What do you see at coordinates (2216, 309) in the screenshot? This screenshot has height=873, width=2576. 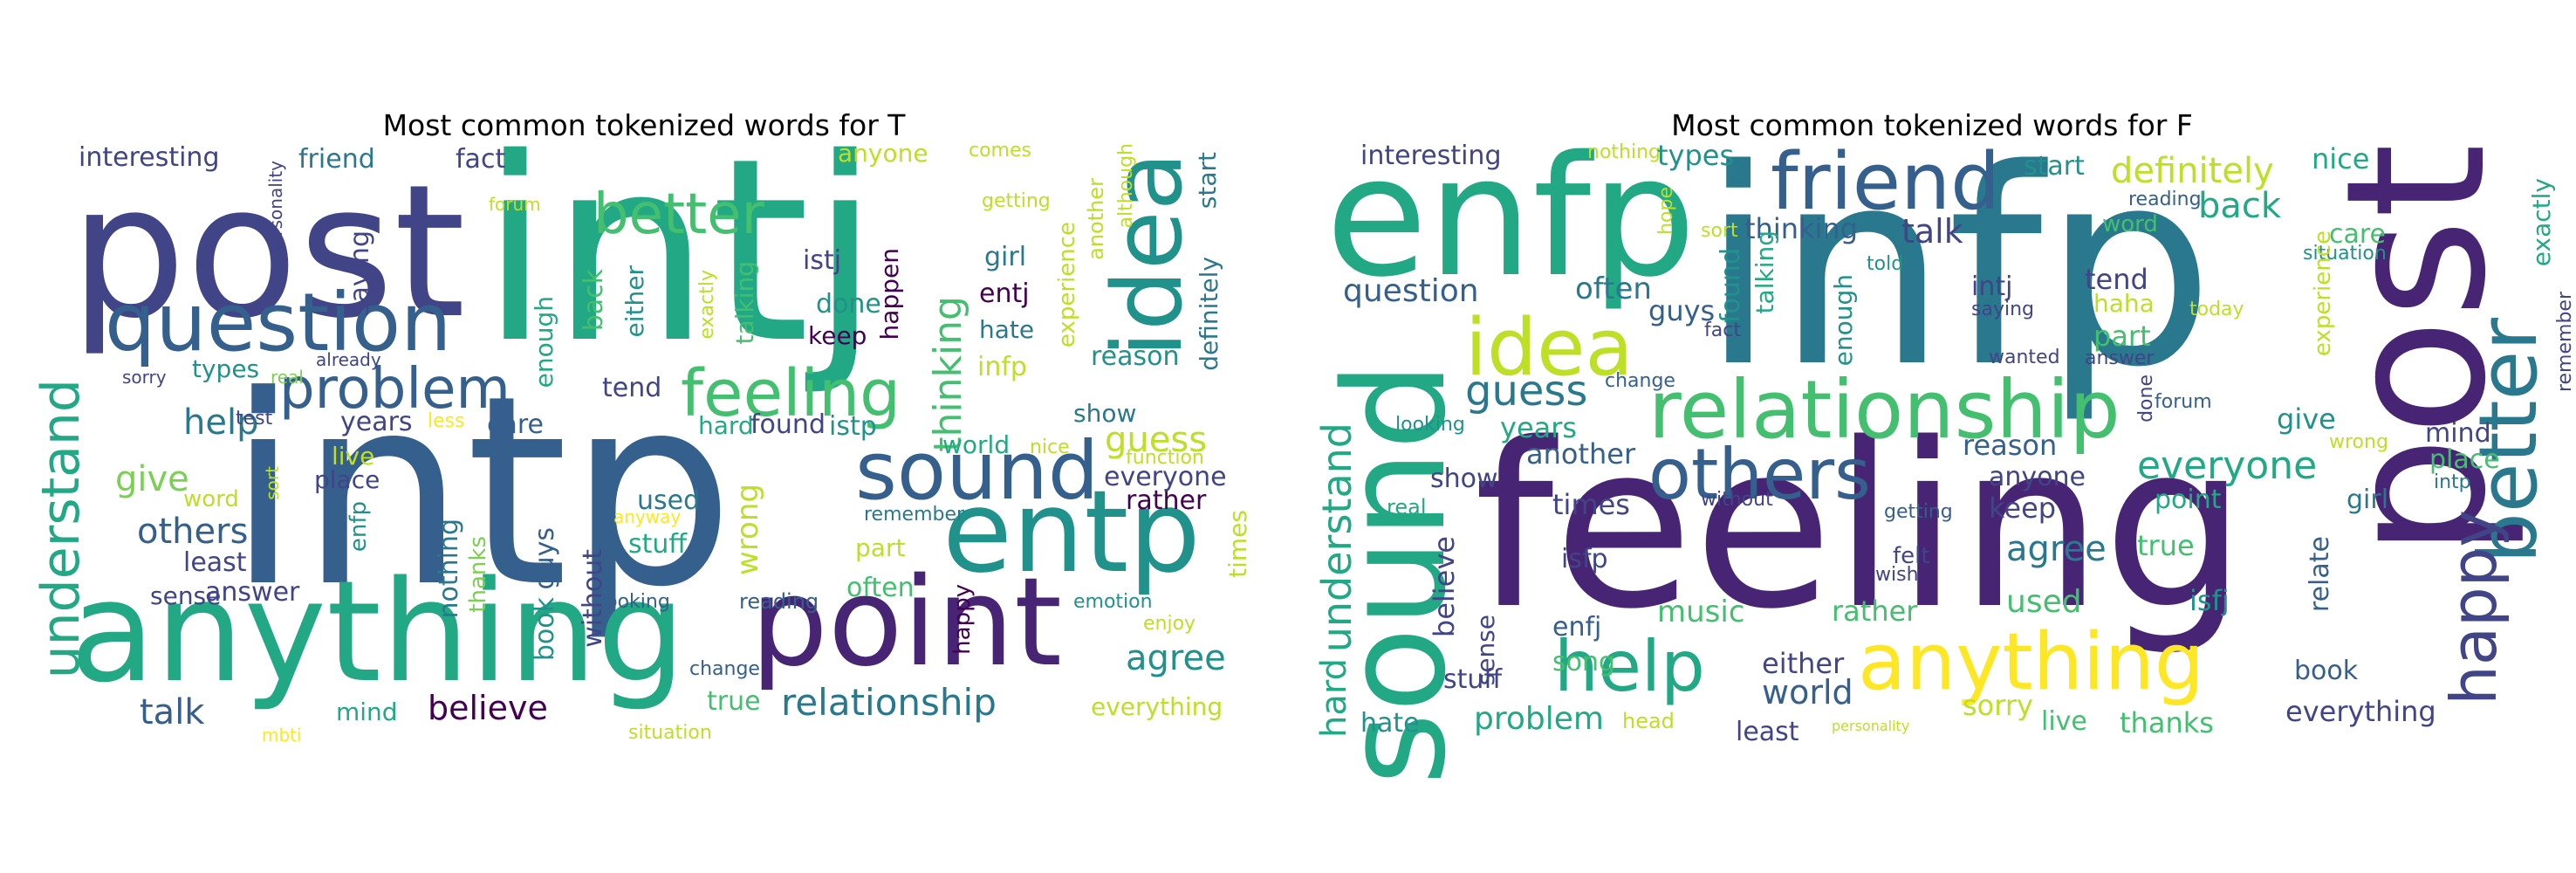 I see `cloud-word: today` at bounding box center [2216, 309].